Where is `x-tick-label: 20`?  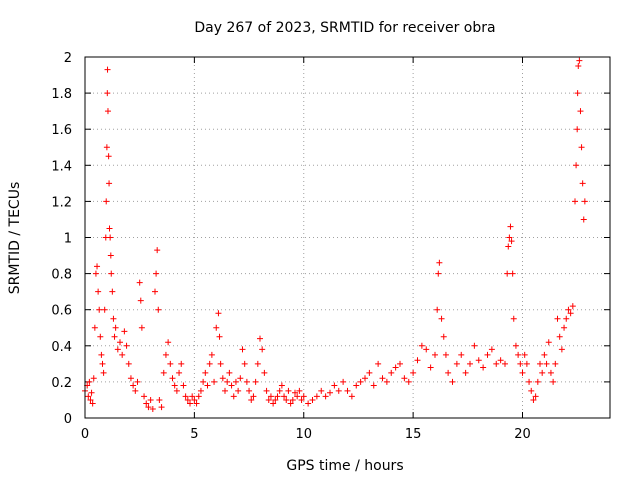 x-tick-label: 20 is located at coordinates (522, 434).